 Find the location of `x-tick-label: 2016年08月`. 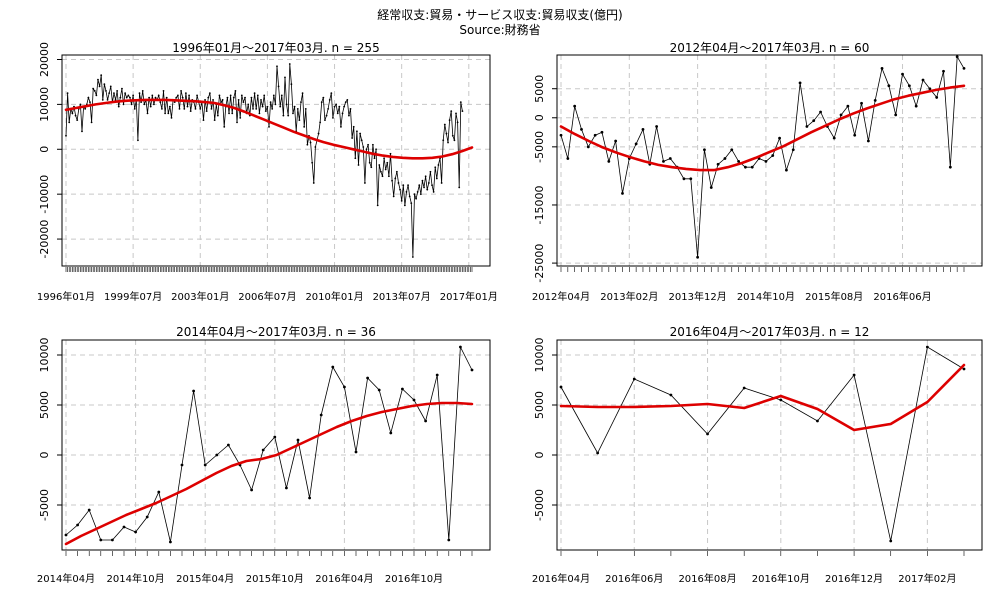

x-tick-label: 2016年08月 is located at coordinates (707, 578).